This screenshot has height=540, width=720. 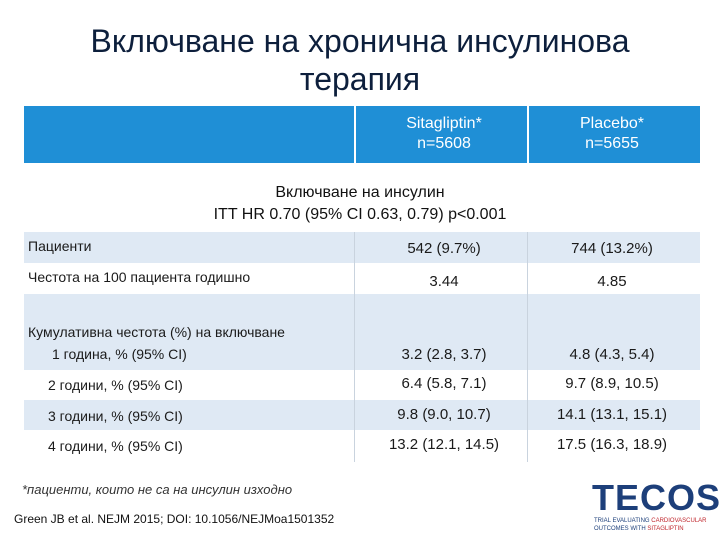 What do you see at coordinates (444, 134) in the screenshot?
I see `header-sitagliptin: Sitagliptin* n=5608` at bounding box center [444, 134].